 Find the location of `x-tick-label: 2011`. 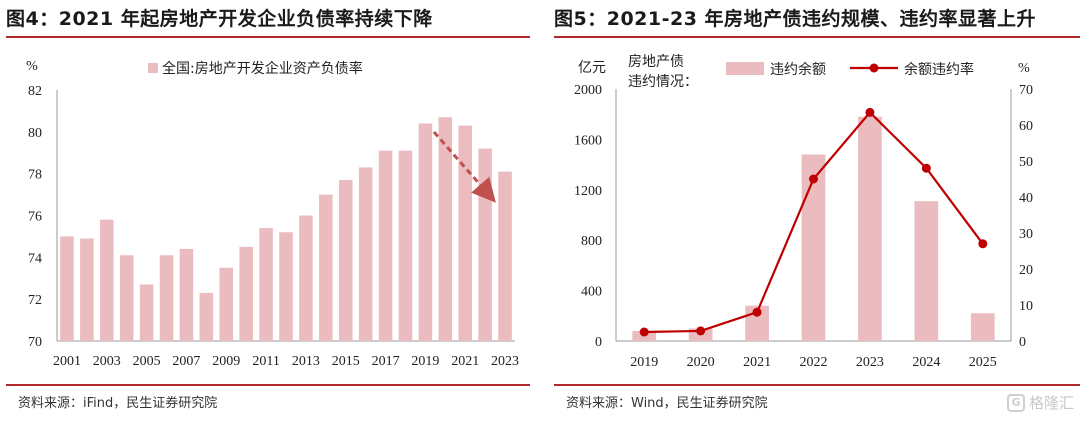

x-tick-label: 2011 is located at coordinates (265, 361).